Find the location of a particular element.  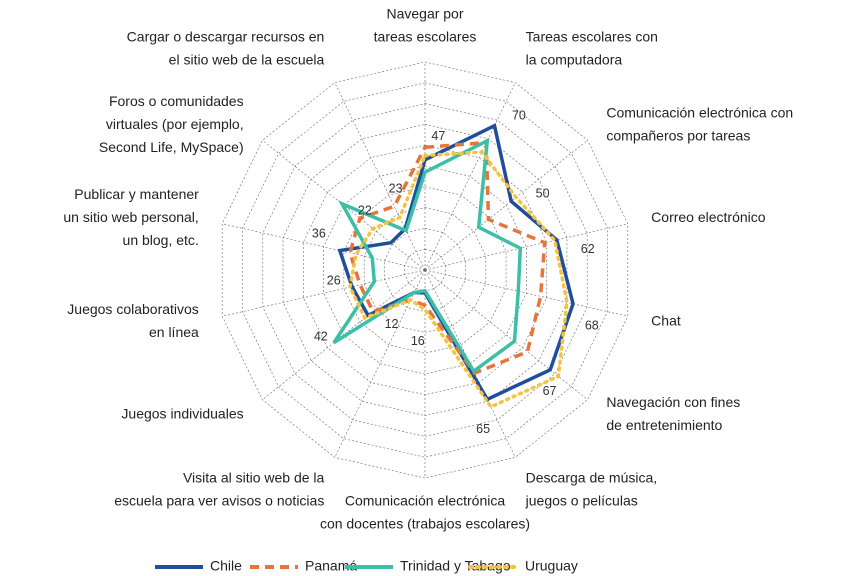

axis-value-label: 23 is located at coordinates (396, 188).